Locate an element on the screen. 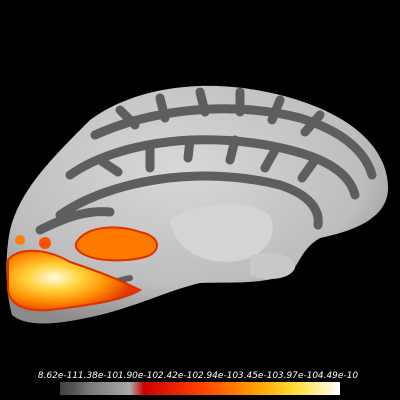 Image resolution: width=400 pixels, height=400 pixels. colorbar-tick-label: 1.38e-10 is located at coordinates (98, 376).